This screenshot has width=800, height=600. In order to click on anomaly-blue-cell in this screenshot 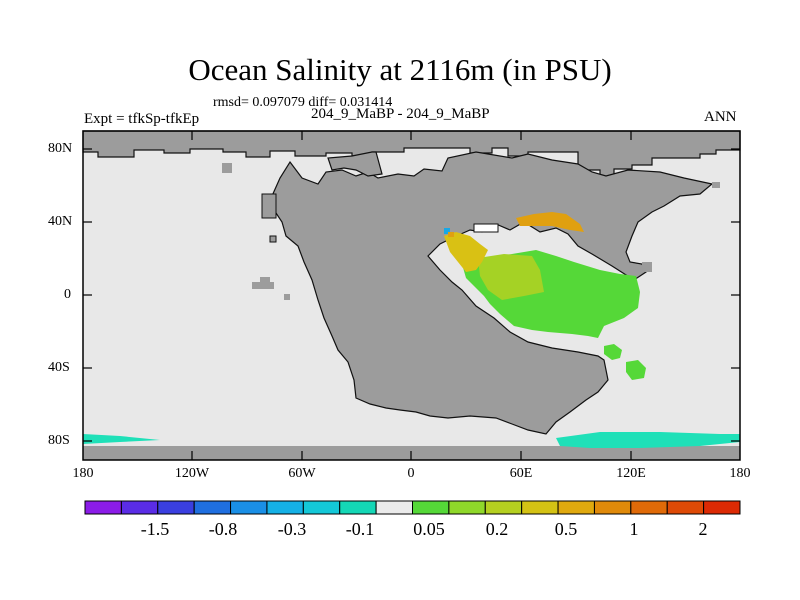, I will do `click(447, 231)`.